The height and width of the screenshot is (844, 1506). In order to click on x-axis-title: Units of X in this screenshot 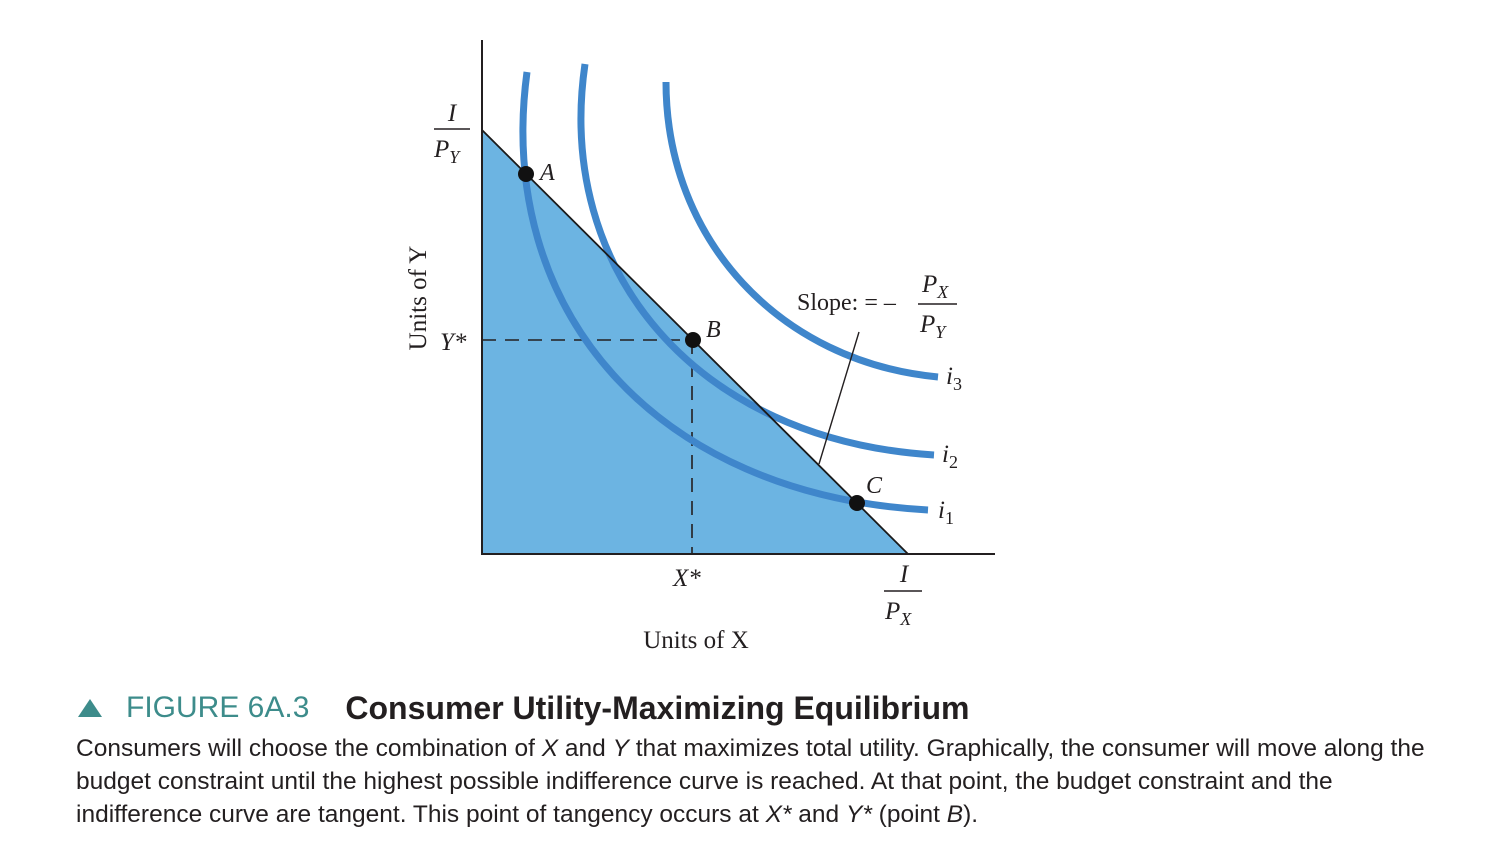, I will do `click(696, 640)`.